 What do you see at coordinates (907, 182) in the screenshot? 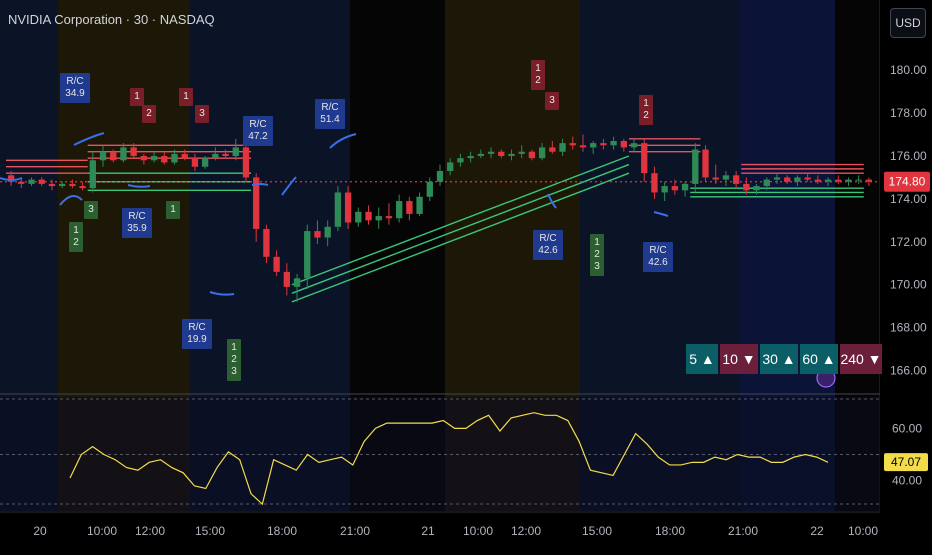
I see `last-price-value: 174.80` at bounding box center [907, 182].